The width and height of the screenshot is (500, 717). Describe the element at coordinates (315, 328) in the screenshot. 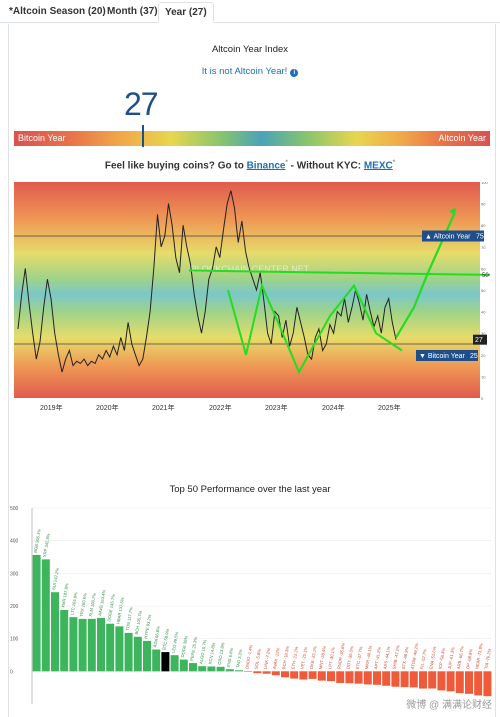

I see `w-pattern-annotation` at that location.